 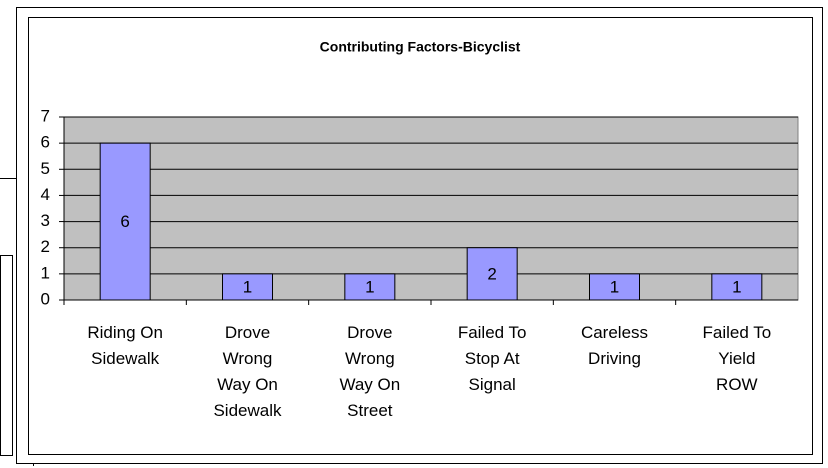 I want to click on chart-title: Contributing Factors-Bicyclist, so click(x=420, y=47).